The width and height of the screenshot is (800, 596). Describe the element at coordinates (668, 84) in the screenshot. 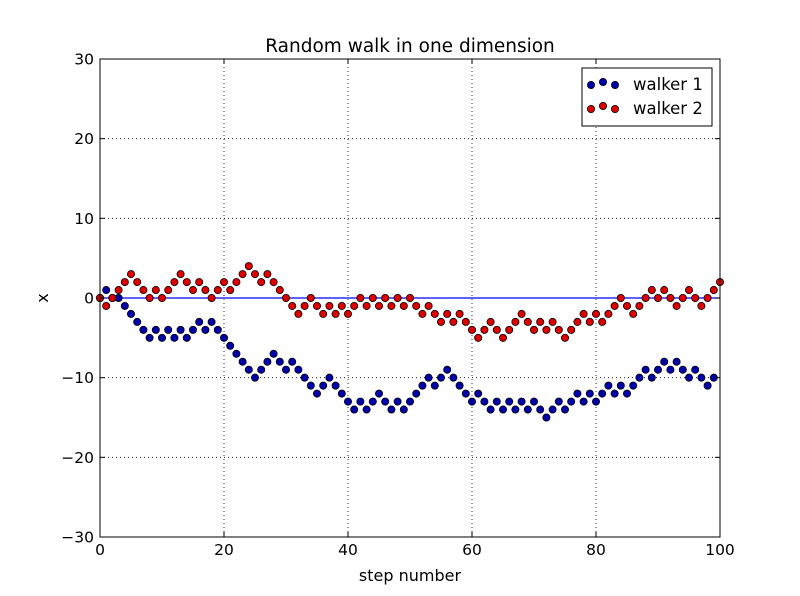

I see `legend-label: walker 1` at that location.